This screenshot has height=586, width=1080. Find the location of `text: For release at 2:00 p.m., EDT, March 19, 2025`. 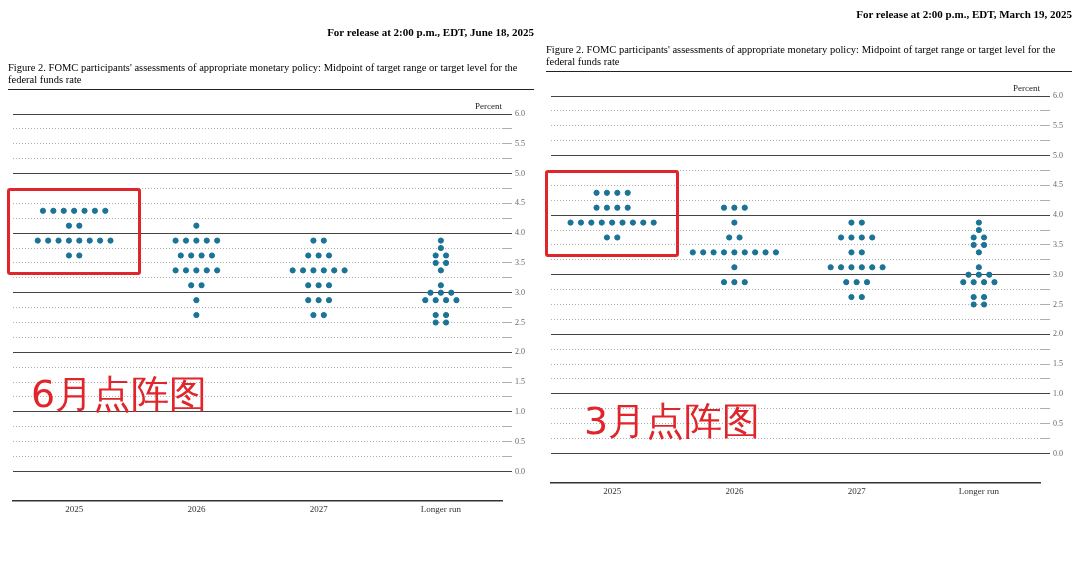

text: For release at 2:00 p.m., EDT, March 19, 2025 is located at coordinates (963, 15).